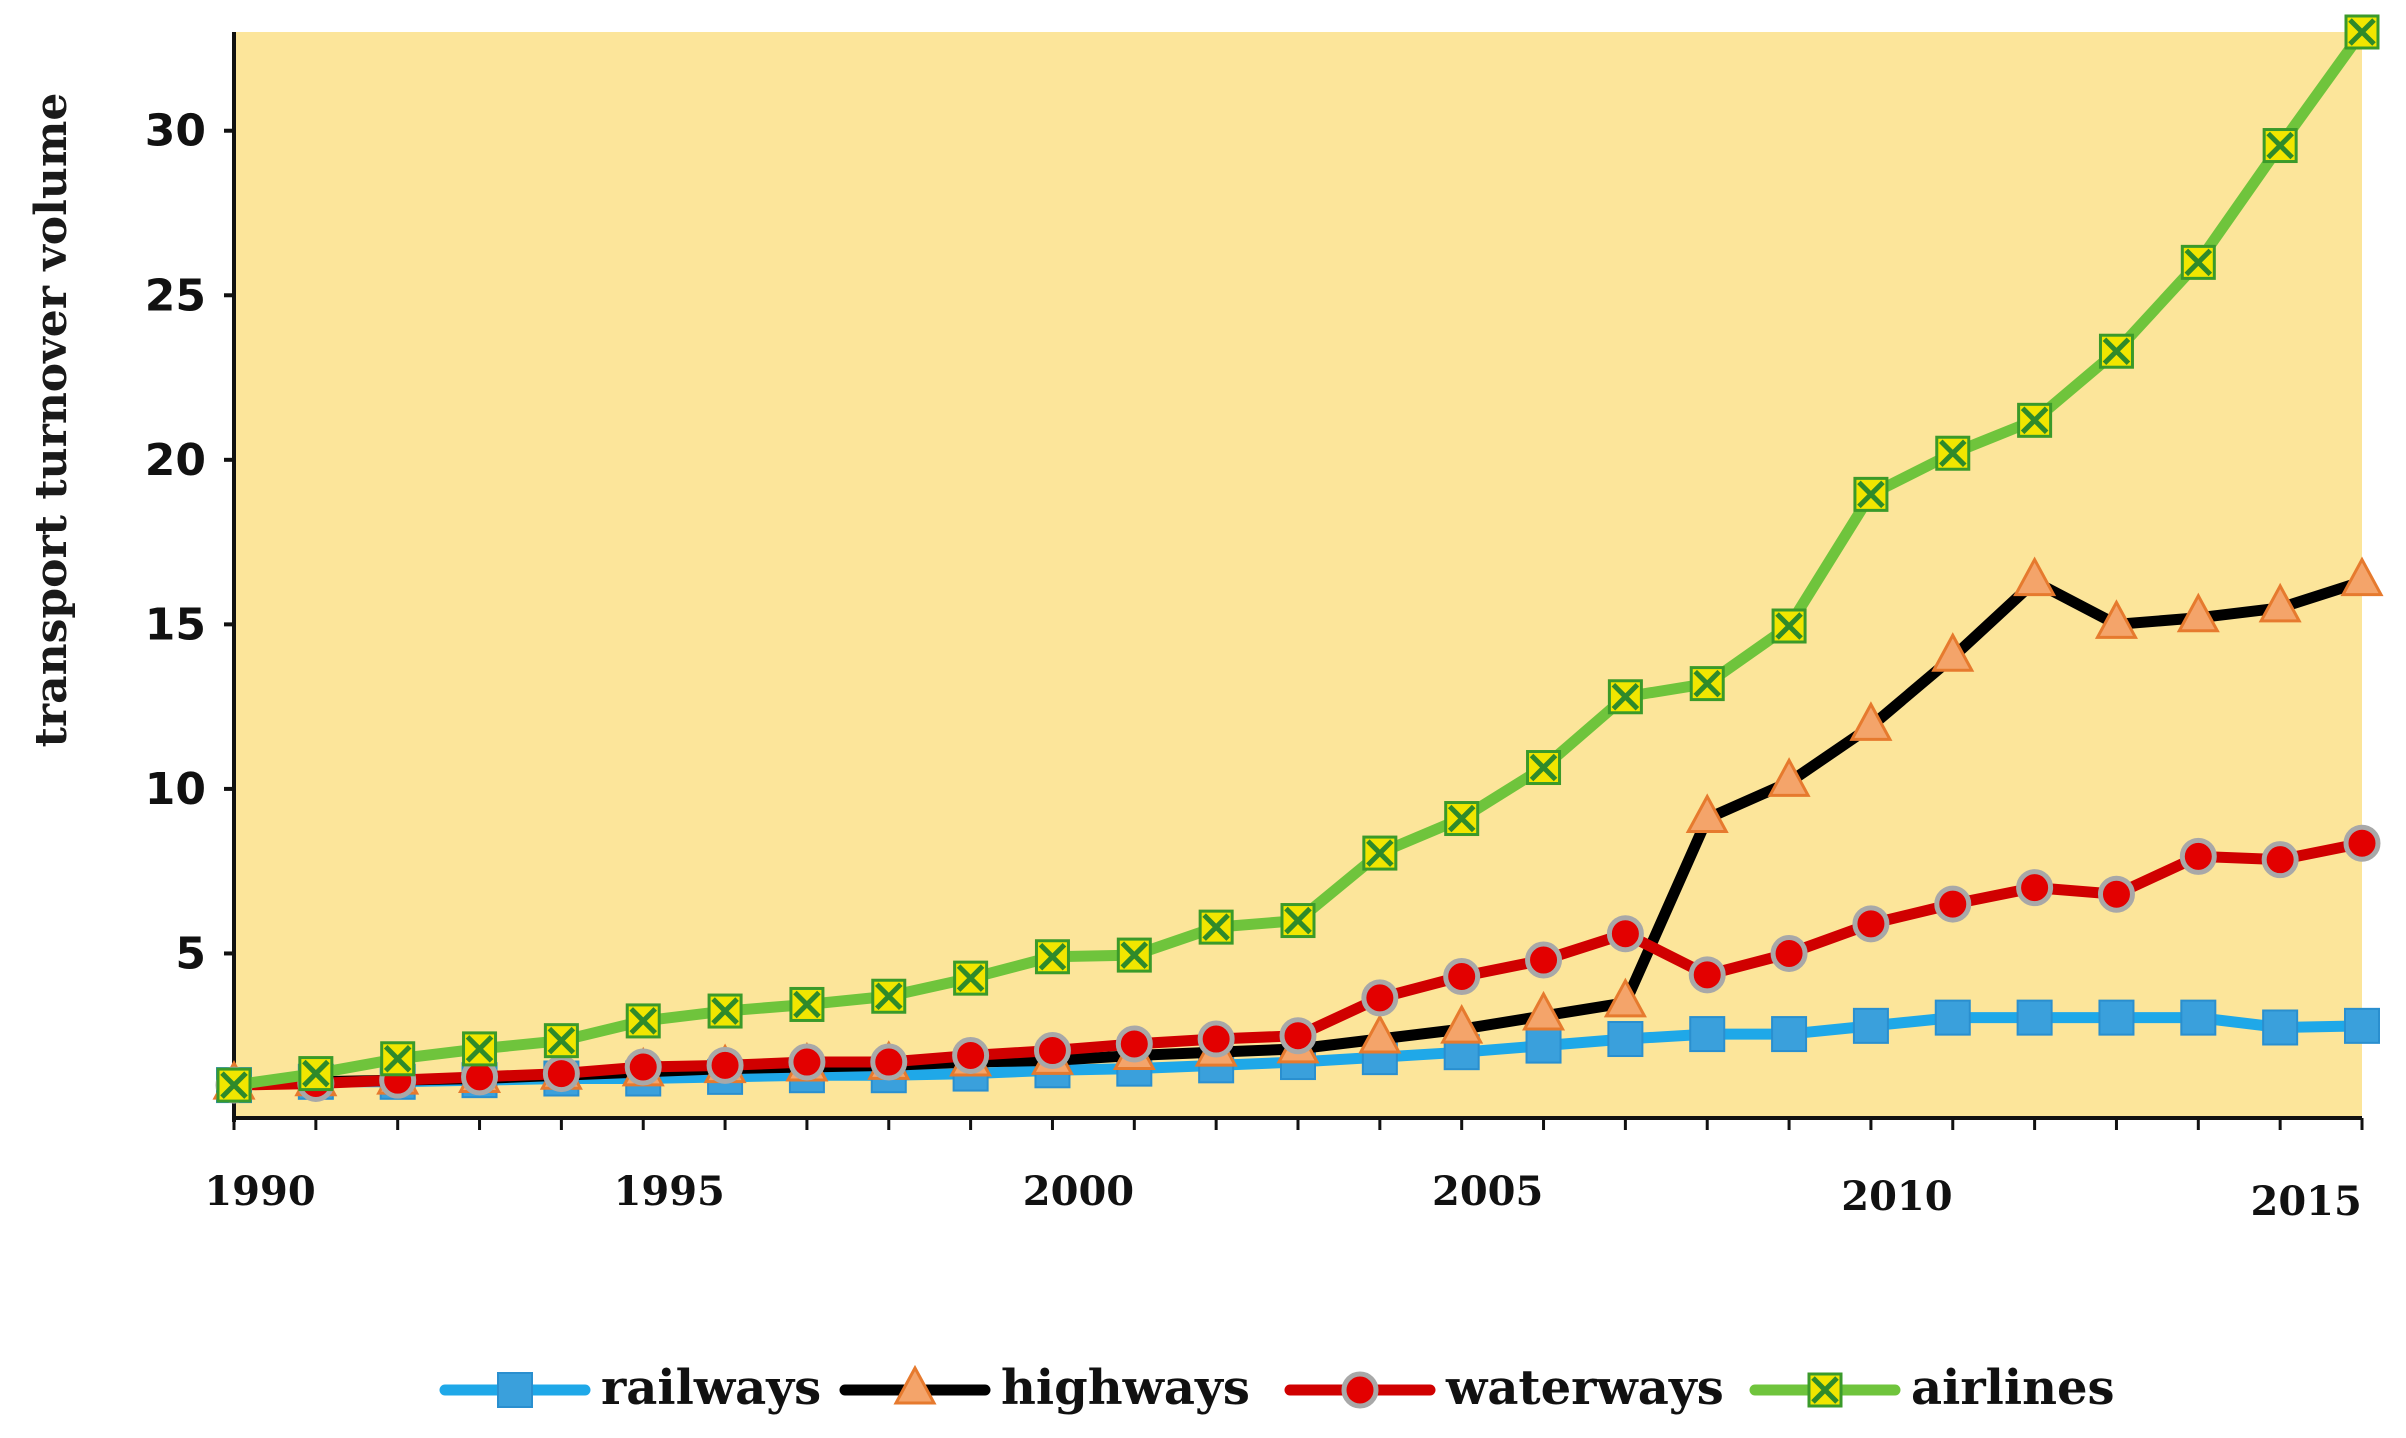 Image resolution: width=2406 pixels, height=1438 pixels. What do you see at coordinates (1584, 1388) in the screenshot?
I see `legend-label: waterways` at bounding box center [1584, 1388].